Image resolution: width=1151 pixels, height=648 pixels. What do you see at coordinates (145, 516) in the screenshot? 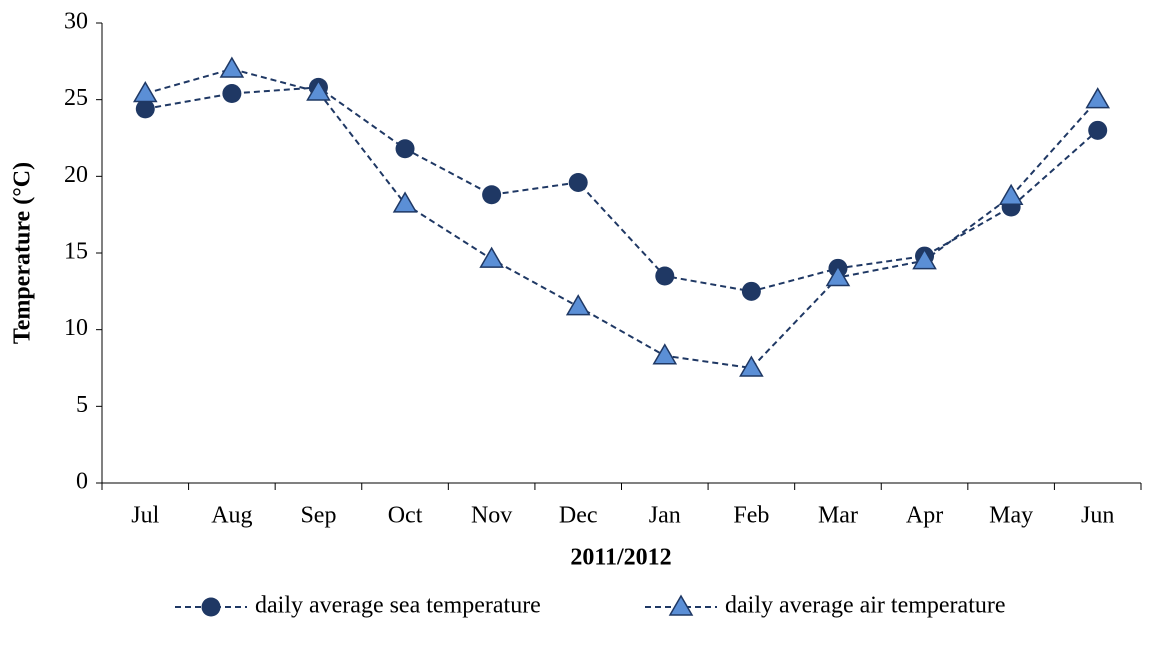
I see `x-tick-label: Jul` at bounding box center [145, 516].